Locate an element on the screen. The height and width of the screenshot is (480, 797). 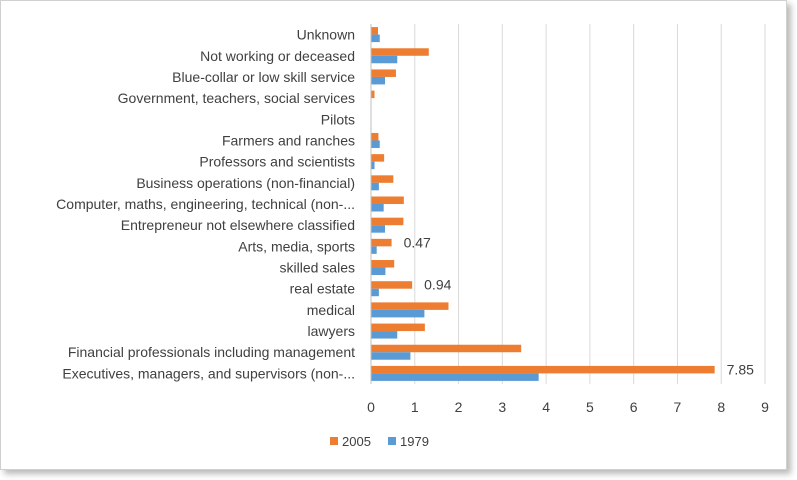
bar-1979-entrepreneur-not-elsewhere-classified is located at coordinates (378, 229).